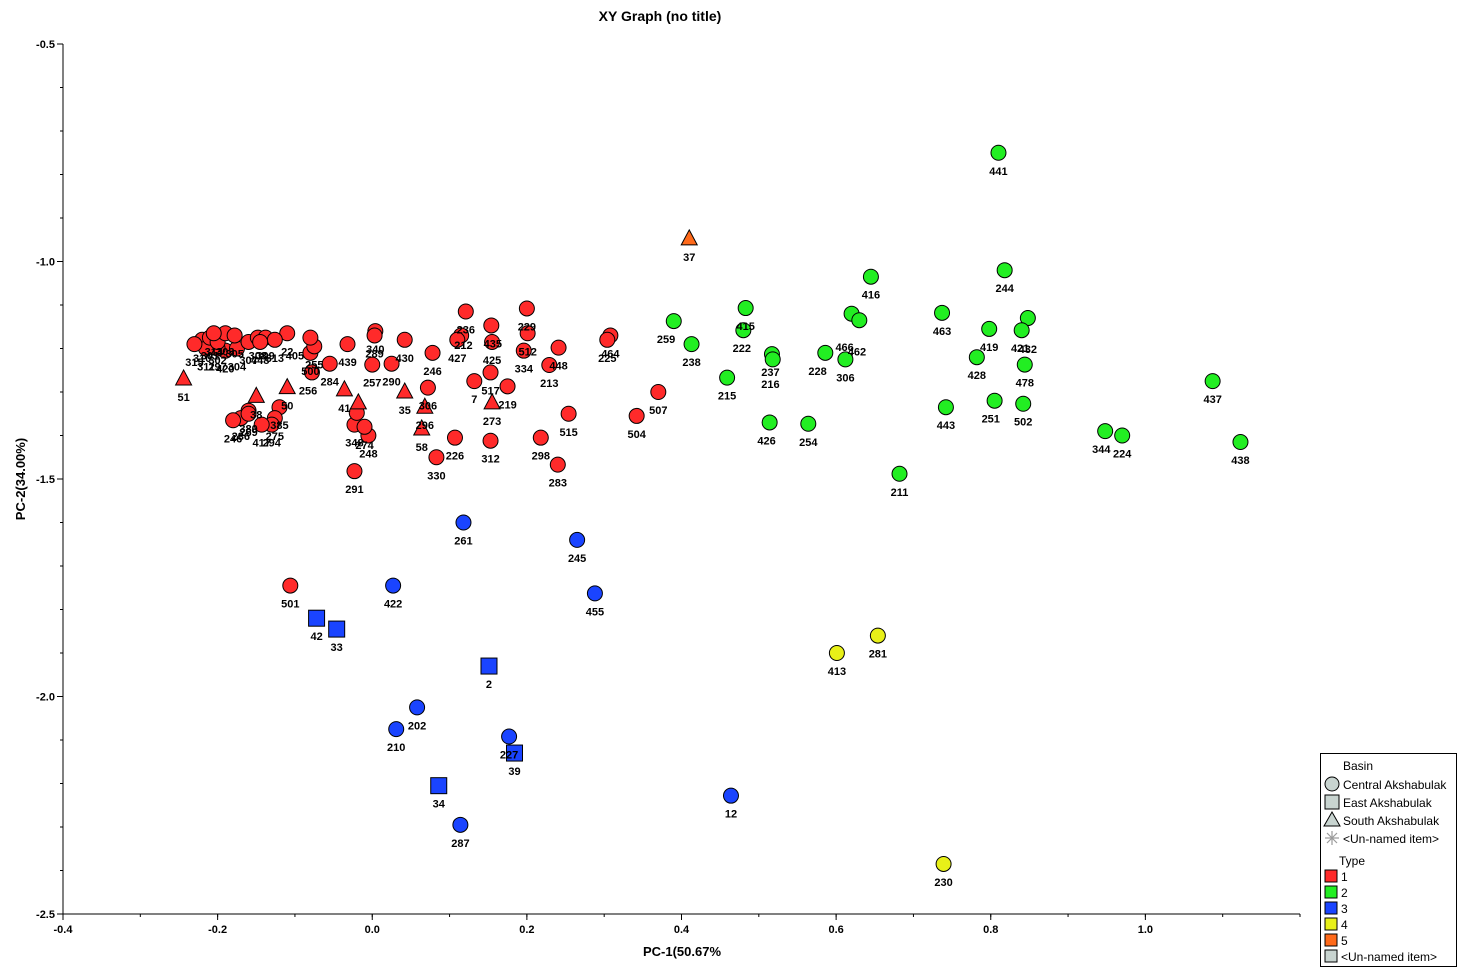 The image size is (1464, 972). What do you see at coordinates (206, 368) in the screenshot?
I see `point-label: 311` at bounding box center [206, 368].